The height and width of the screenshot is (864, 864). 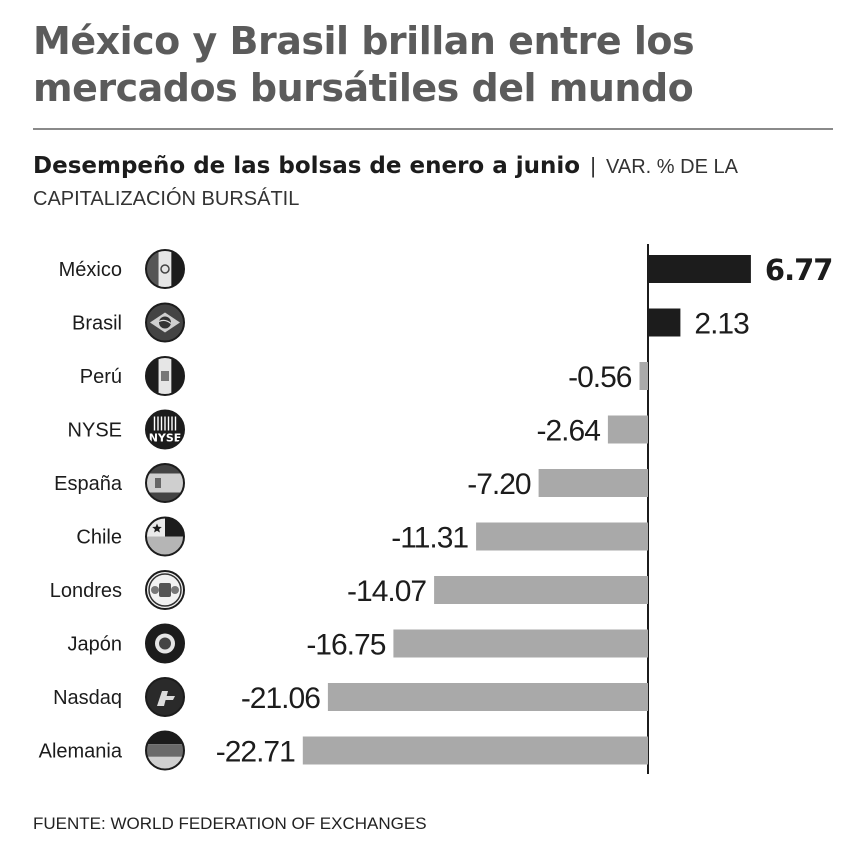 What do you see at coordinates (165, 322) in the screenshot?
I see `brasil-flag-icon` at bounding box center [165, 322].